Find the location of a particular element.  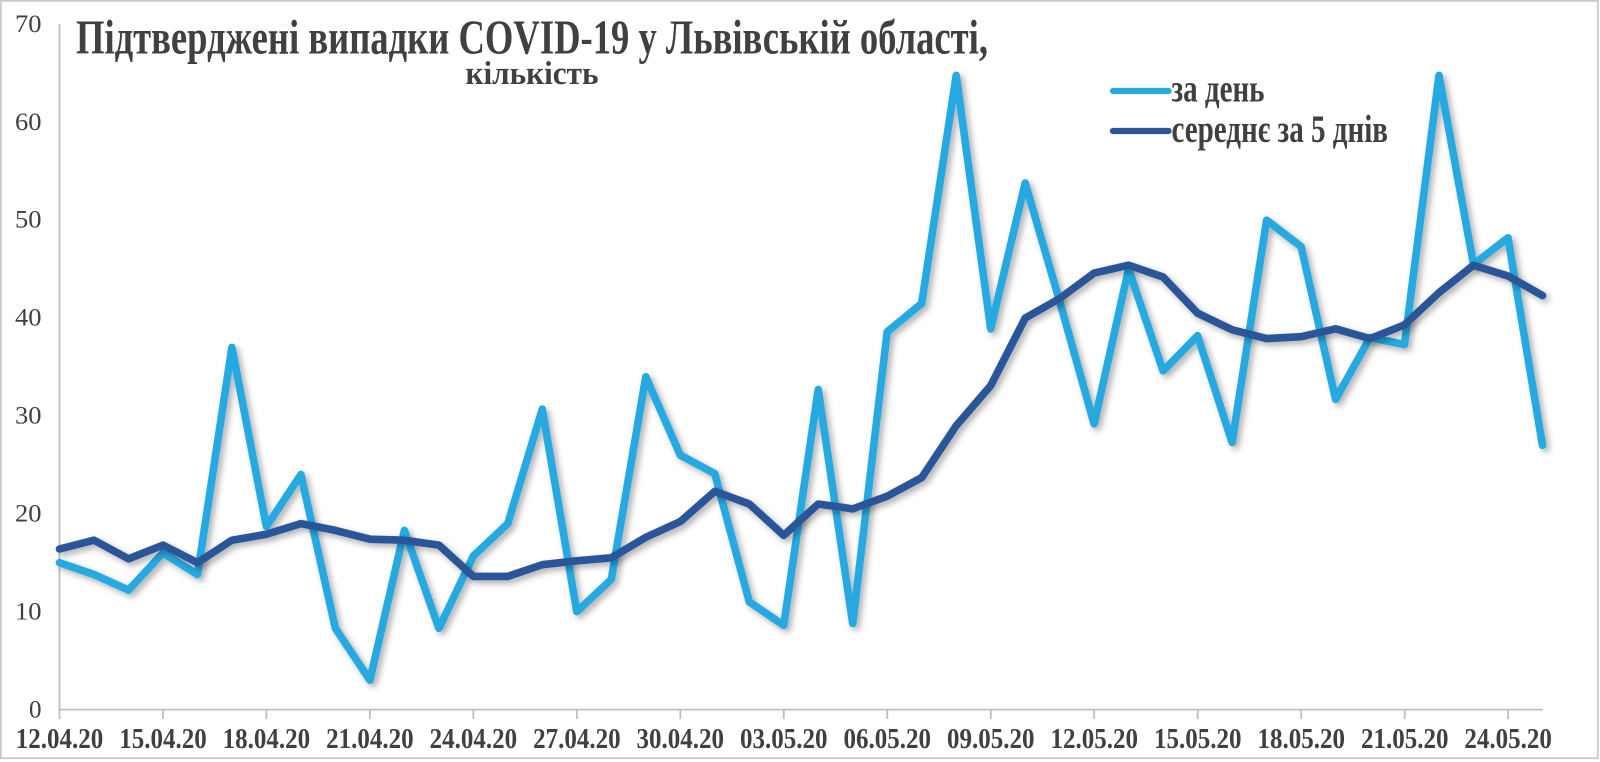

svg-text: 30 is located at coordinates (28, 416).